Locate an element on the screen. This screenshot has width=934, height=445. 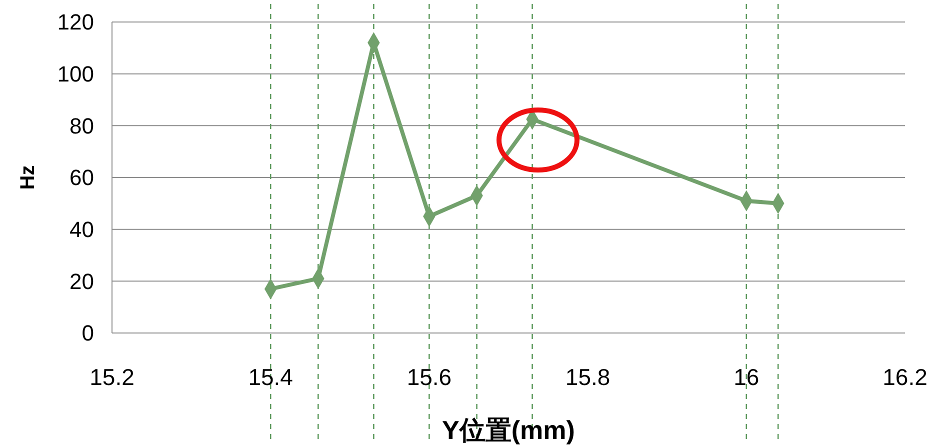
y-tick-label: 80 is located at coordinates (82, 125).